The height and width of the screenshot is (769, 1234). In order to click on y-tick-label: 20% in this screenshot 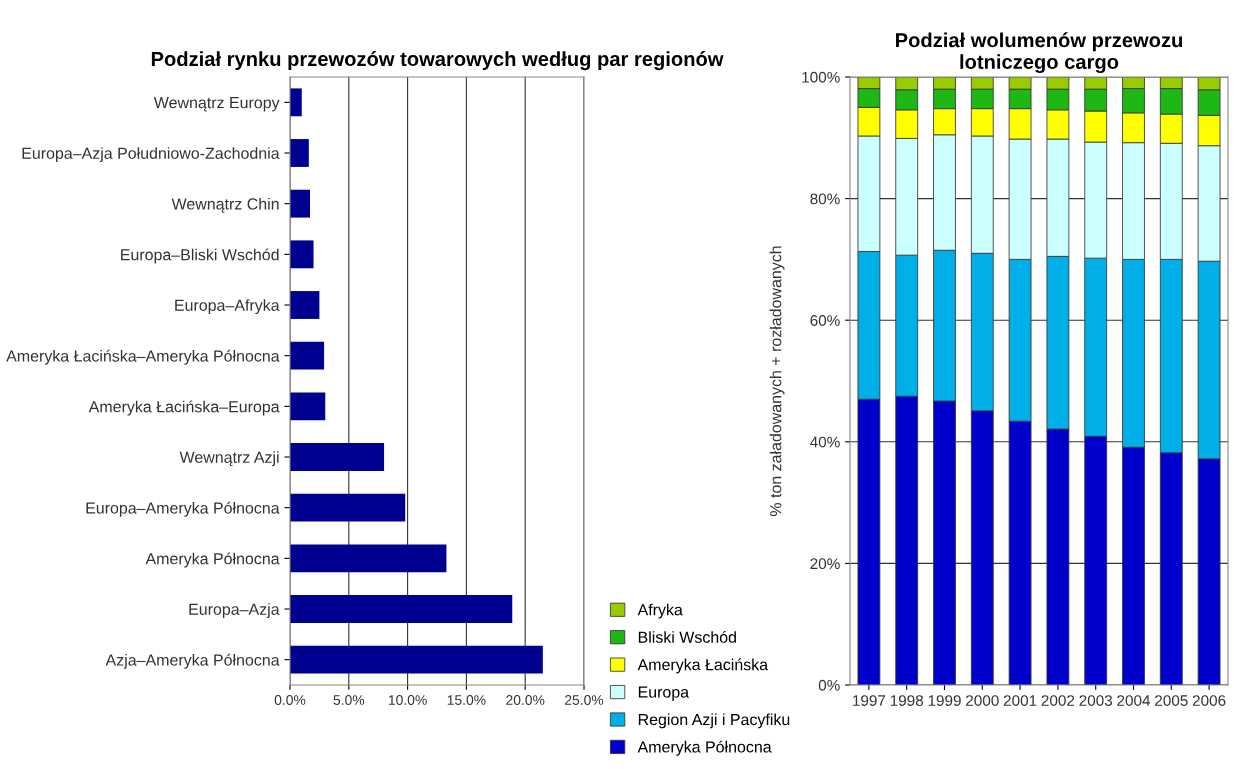, I will do `click(825, 564)`.